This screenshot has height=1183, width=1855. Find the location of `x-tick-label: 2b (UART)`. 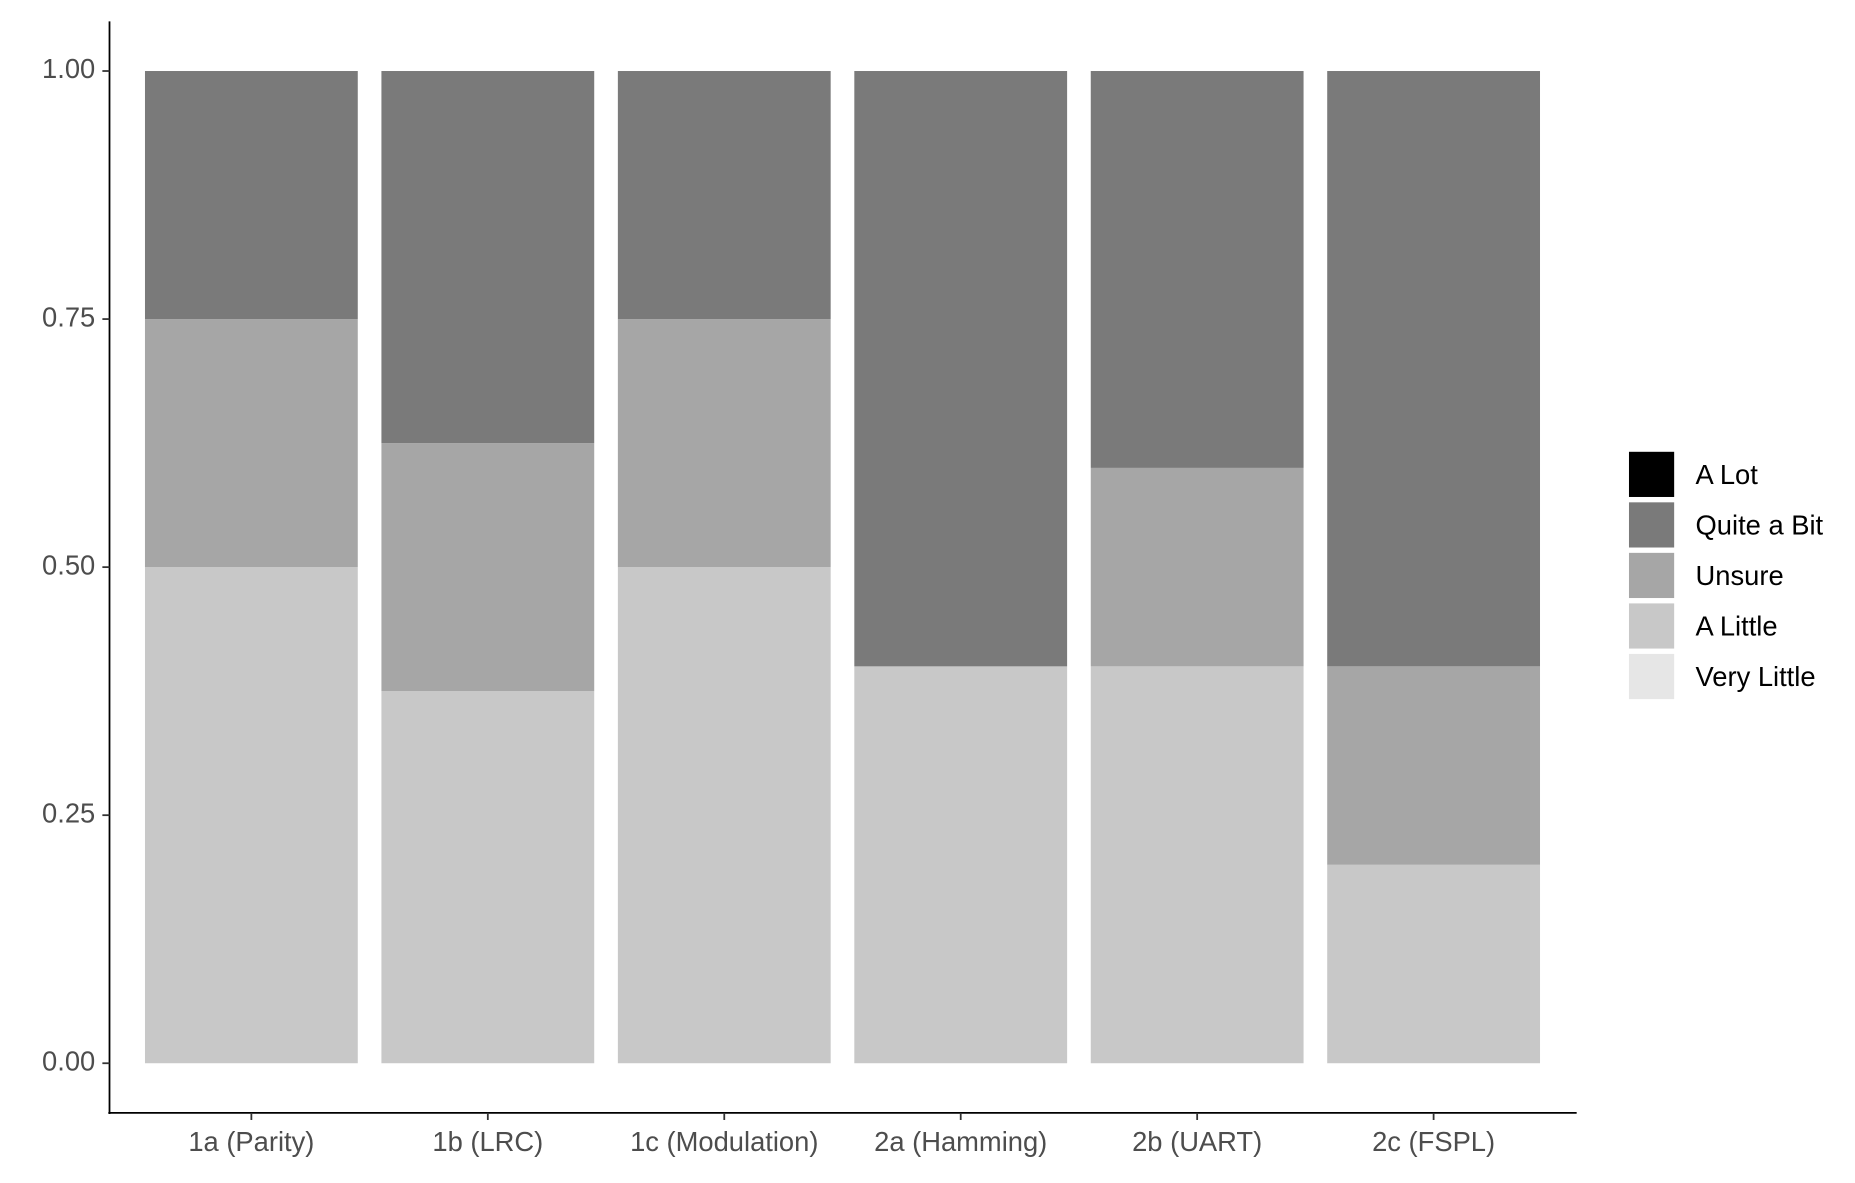

x-tick-label: 2b (UART) is located at coordinates (1197, 1141).